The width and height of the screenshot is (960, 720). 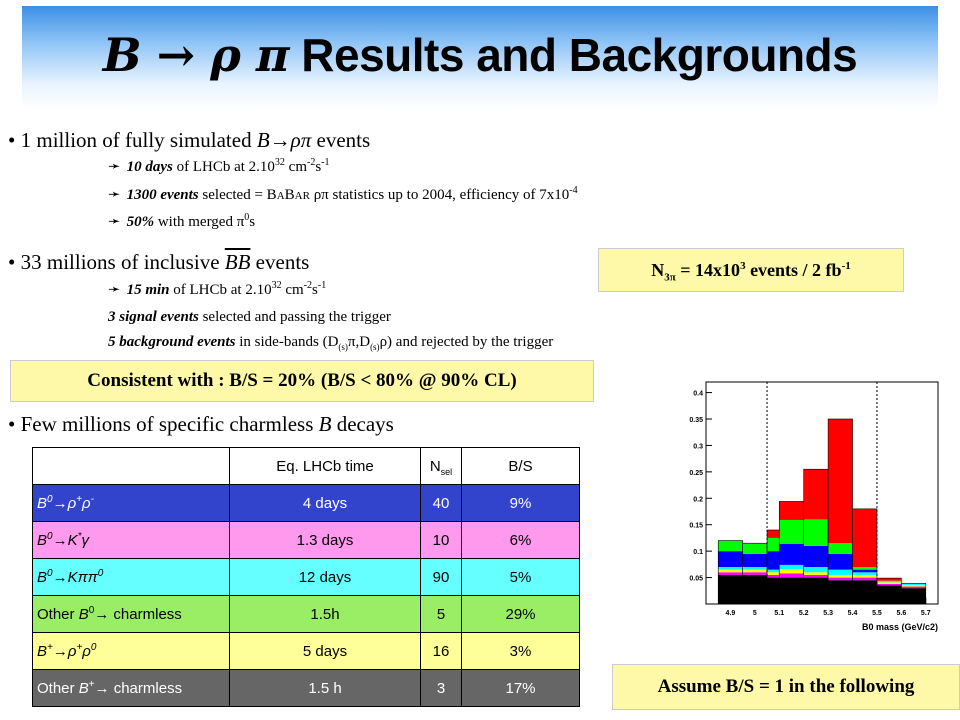 I want to click on bullet-2: • 33 millions of inclusive BB events, so click(x=159, y=262).